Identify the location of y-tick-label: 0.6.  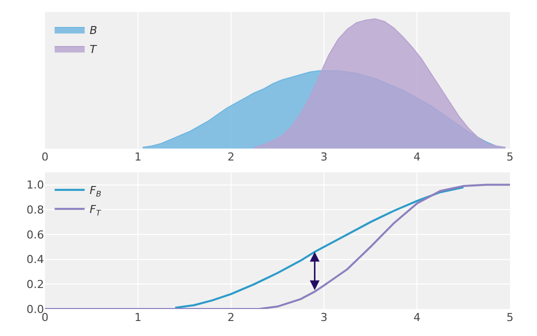
(35, 235).